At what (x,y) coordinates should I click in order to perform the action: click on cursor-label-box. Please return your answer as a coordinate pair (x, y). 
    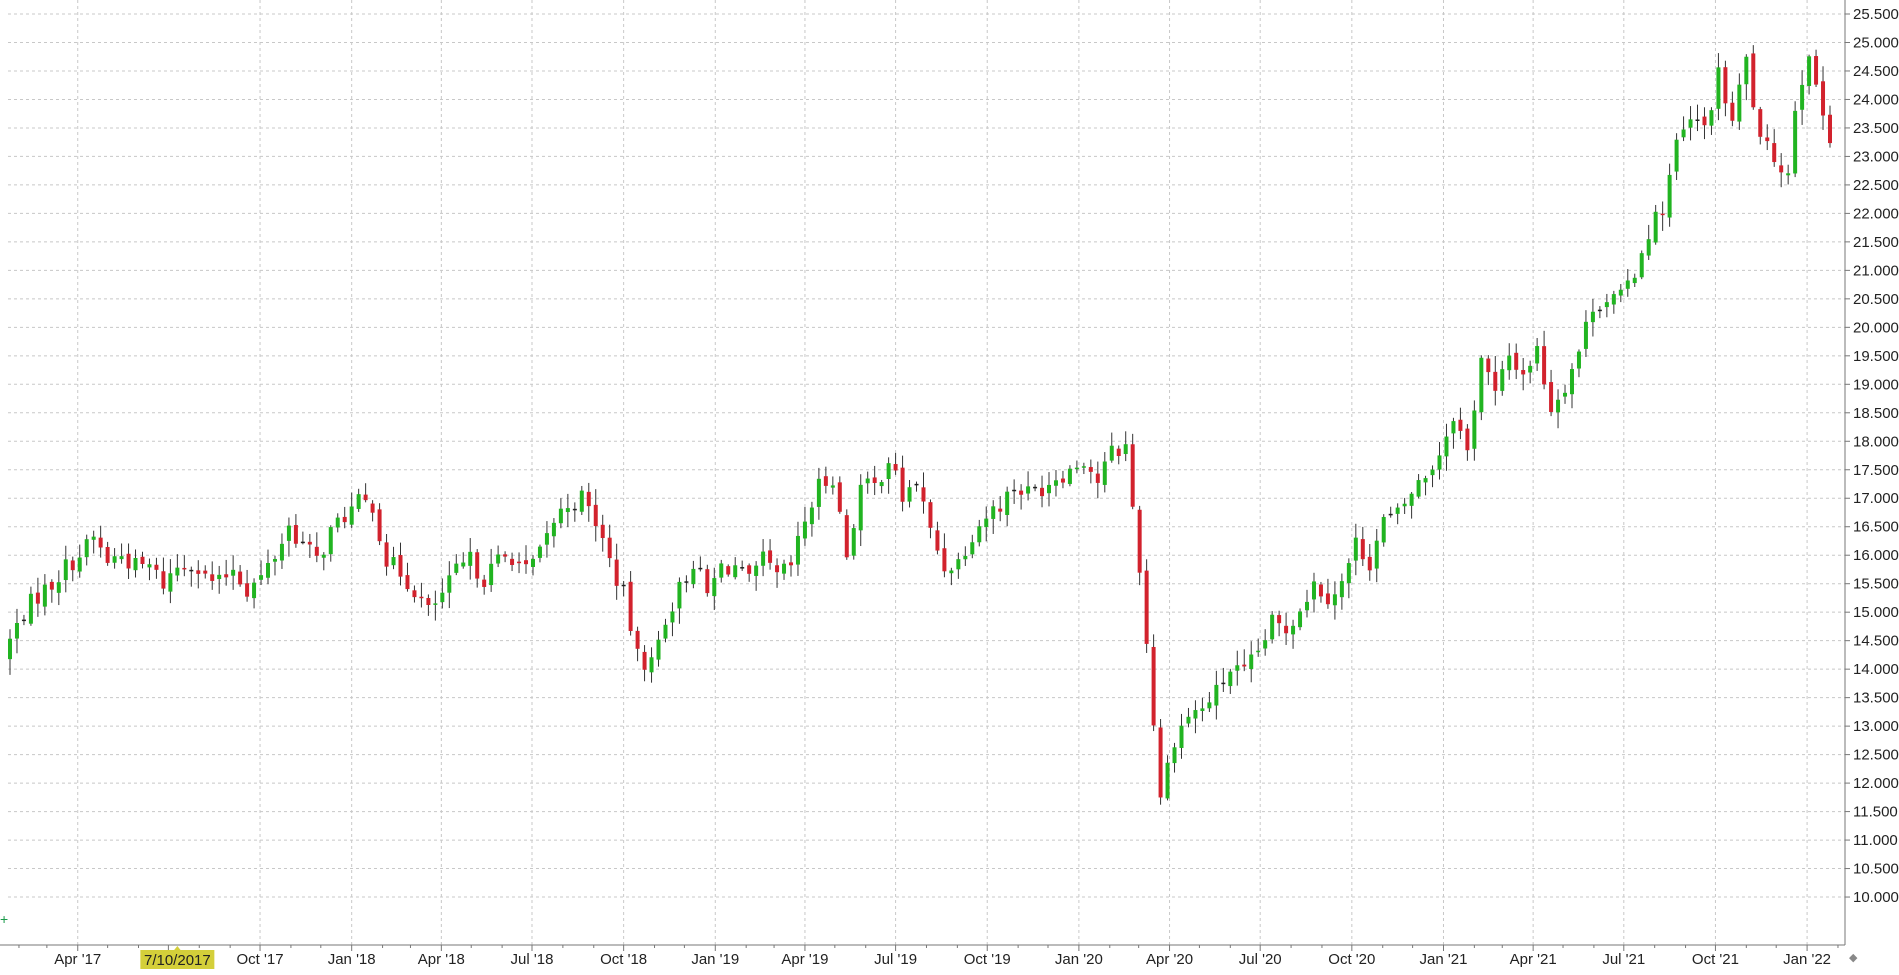
    Looking at the image, I should click on (177, 959).